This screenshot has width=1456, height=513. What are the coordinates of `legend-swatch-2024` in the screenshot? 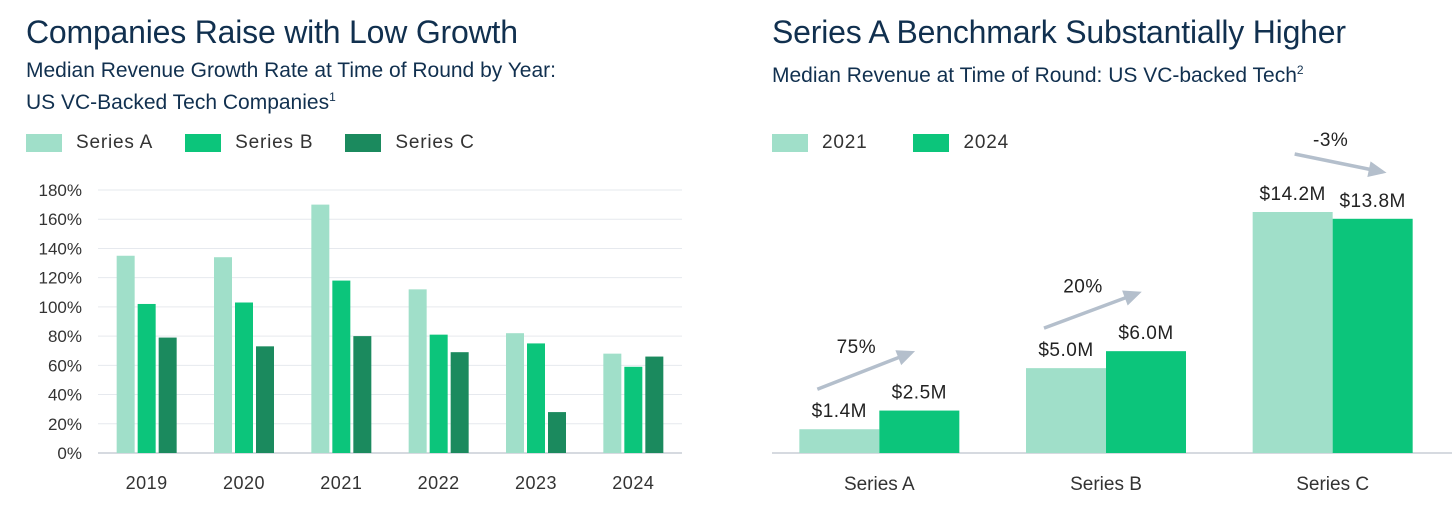 It's located at (931, 143).